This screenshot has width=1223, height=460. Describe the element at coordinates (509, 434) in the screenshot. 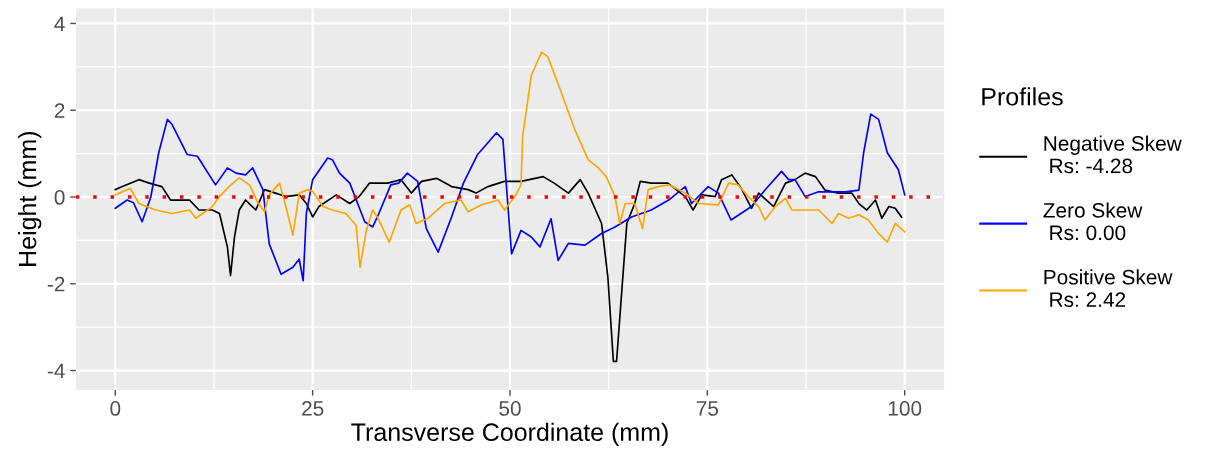

I see `x-axis-title: Transverse Coordinate (mm)` at that location.